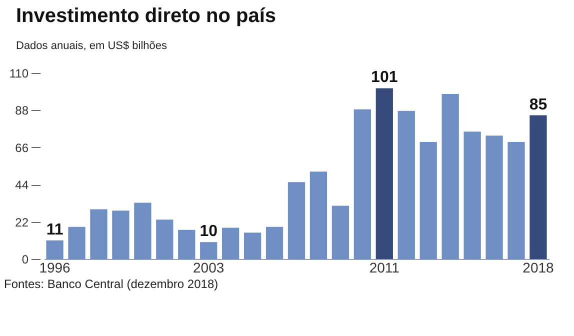 Image resolution: width=574 pixels, height=336 pixels. I want to click on x-tick-label: 2011, so click(384, 268).